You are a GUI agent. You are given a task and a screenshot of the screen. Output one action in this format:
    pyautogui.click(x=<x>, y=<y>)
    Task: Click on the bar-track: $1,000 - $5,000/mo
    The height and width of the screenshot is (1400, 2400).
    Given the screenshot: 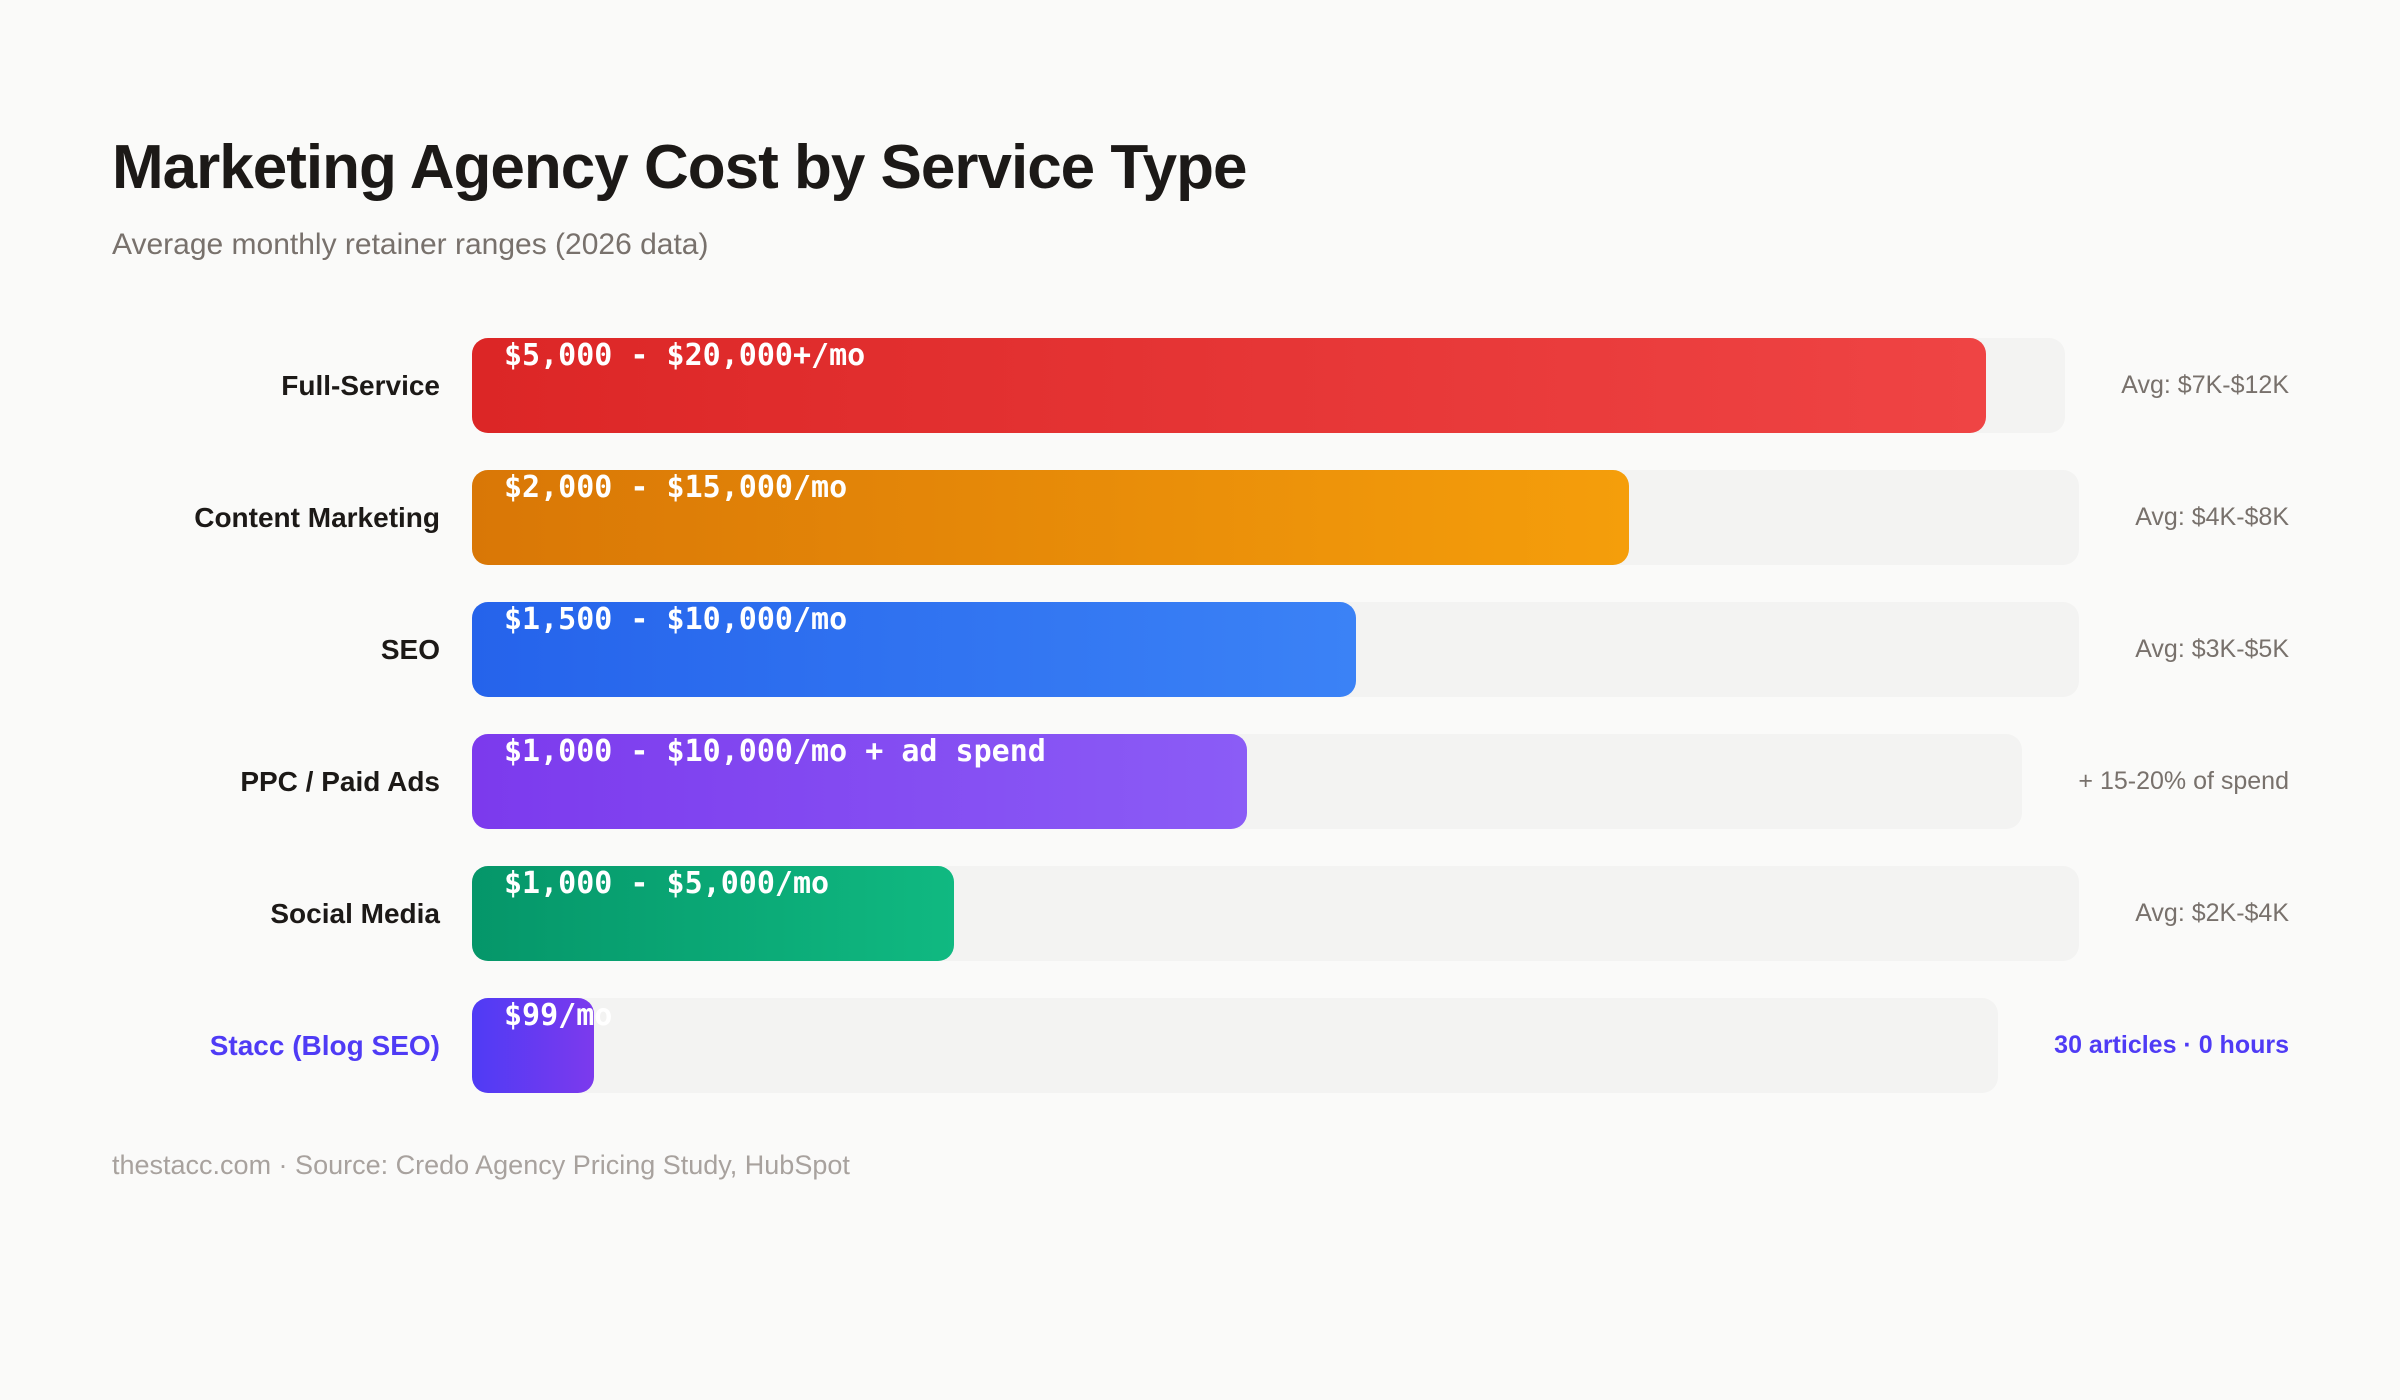 What is the action you would take?
    pyautogui.click(x=1276, y=913)
    